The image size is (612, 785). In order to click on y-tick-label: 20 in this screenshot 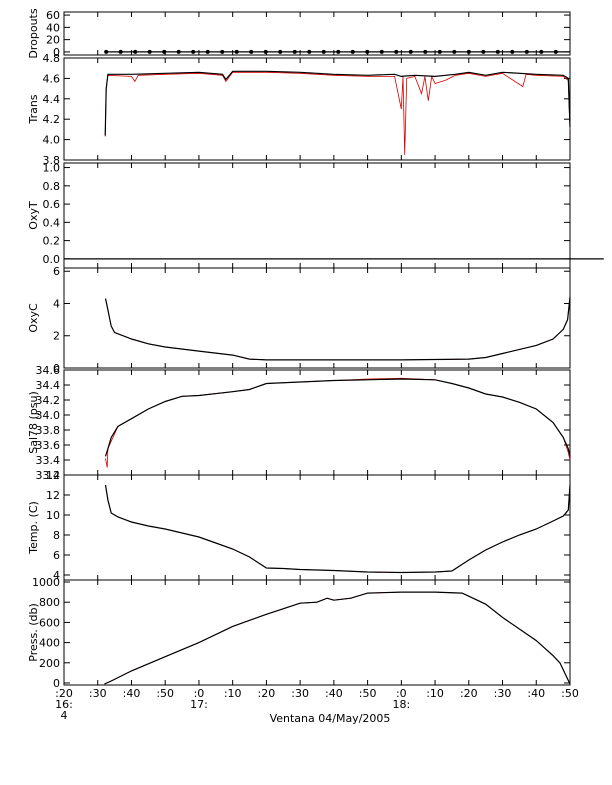, I will do `click(53, 40)`.